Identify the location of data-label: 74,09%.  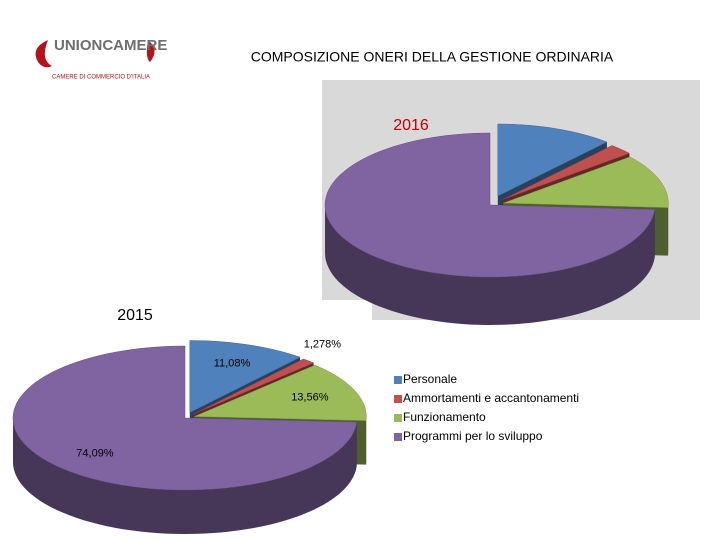
(95, 453).